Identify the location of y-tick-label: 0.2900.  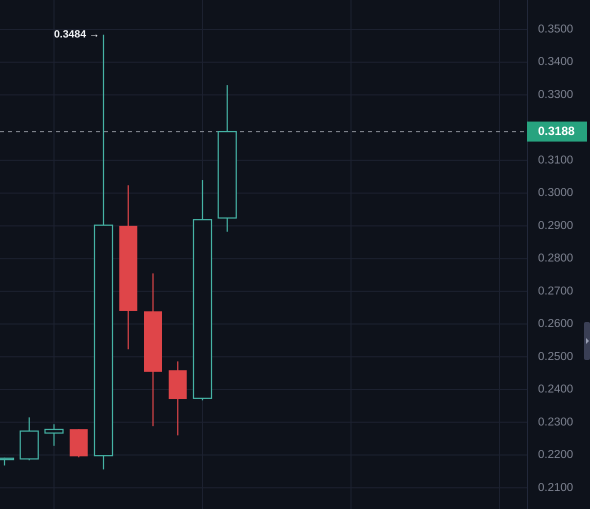
(556, 226).